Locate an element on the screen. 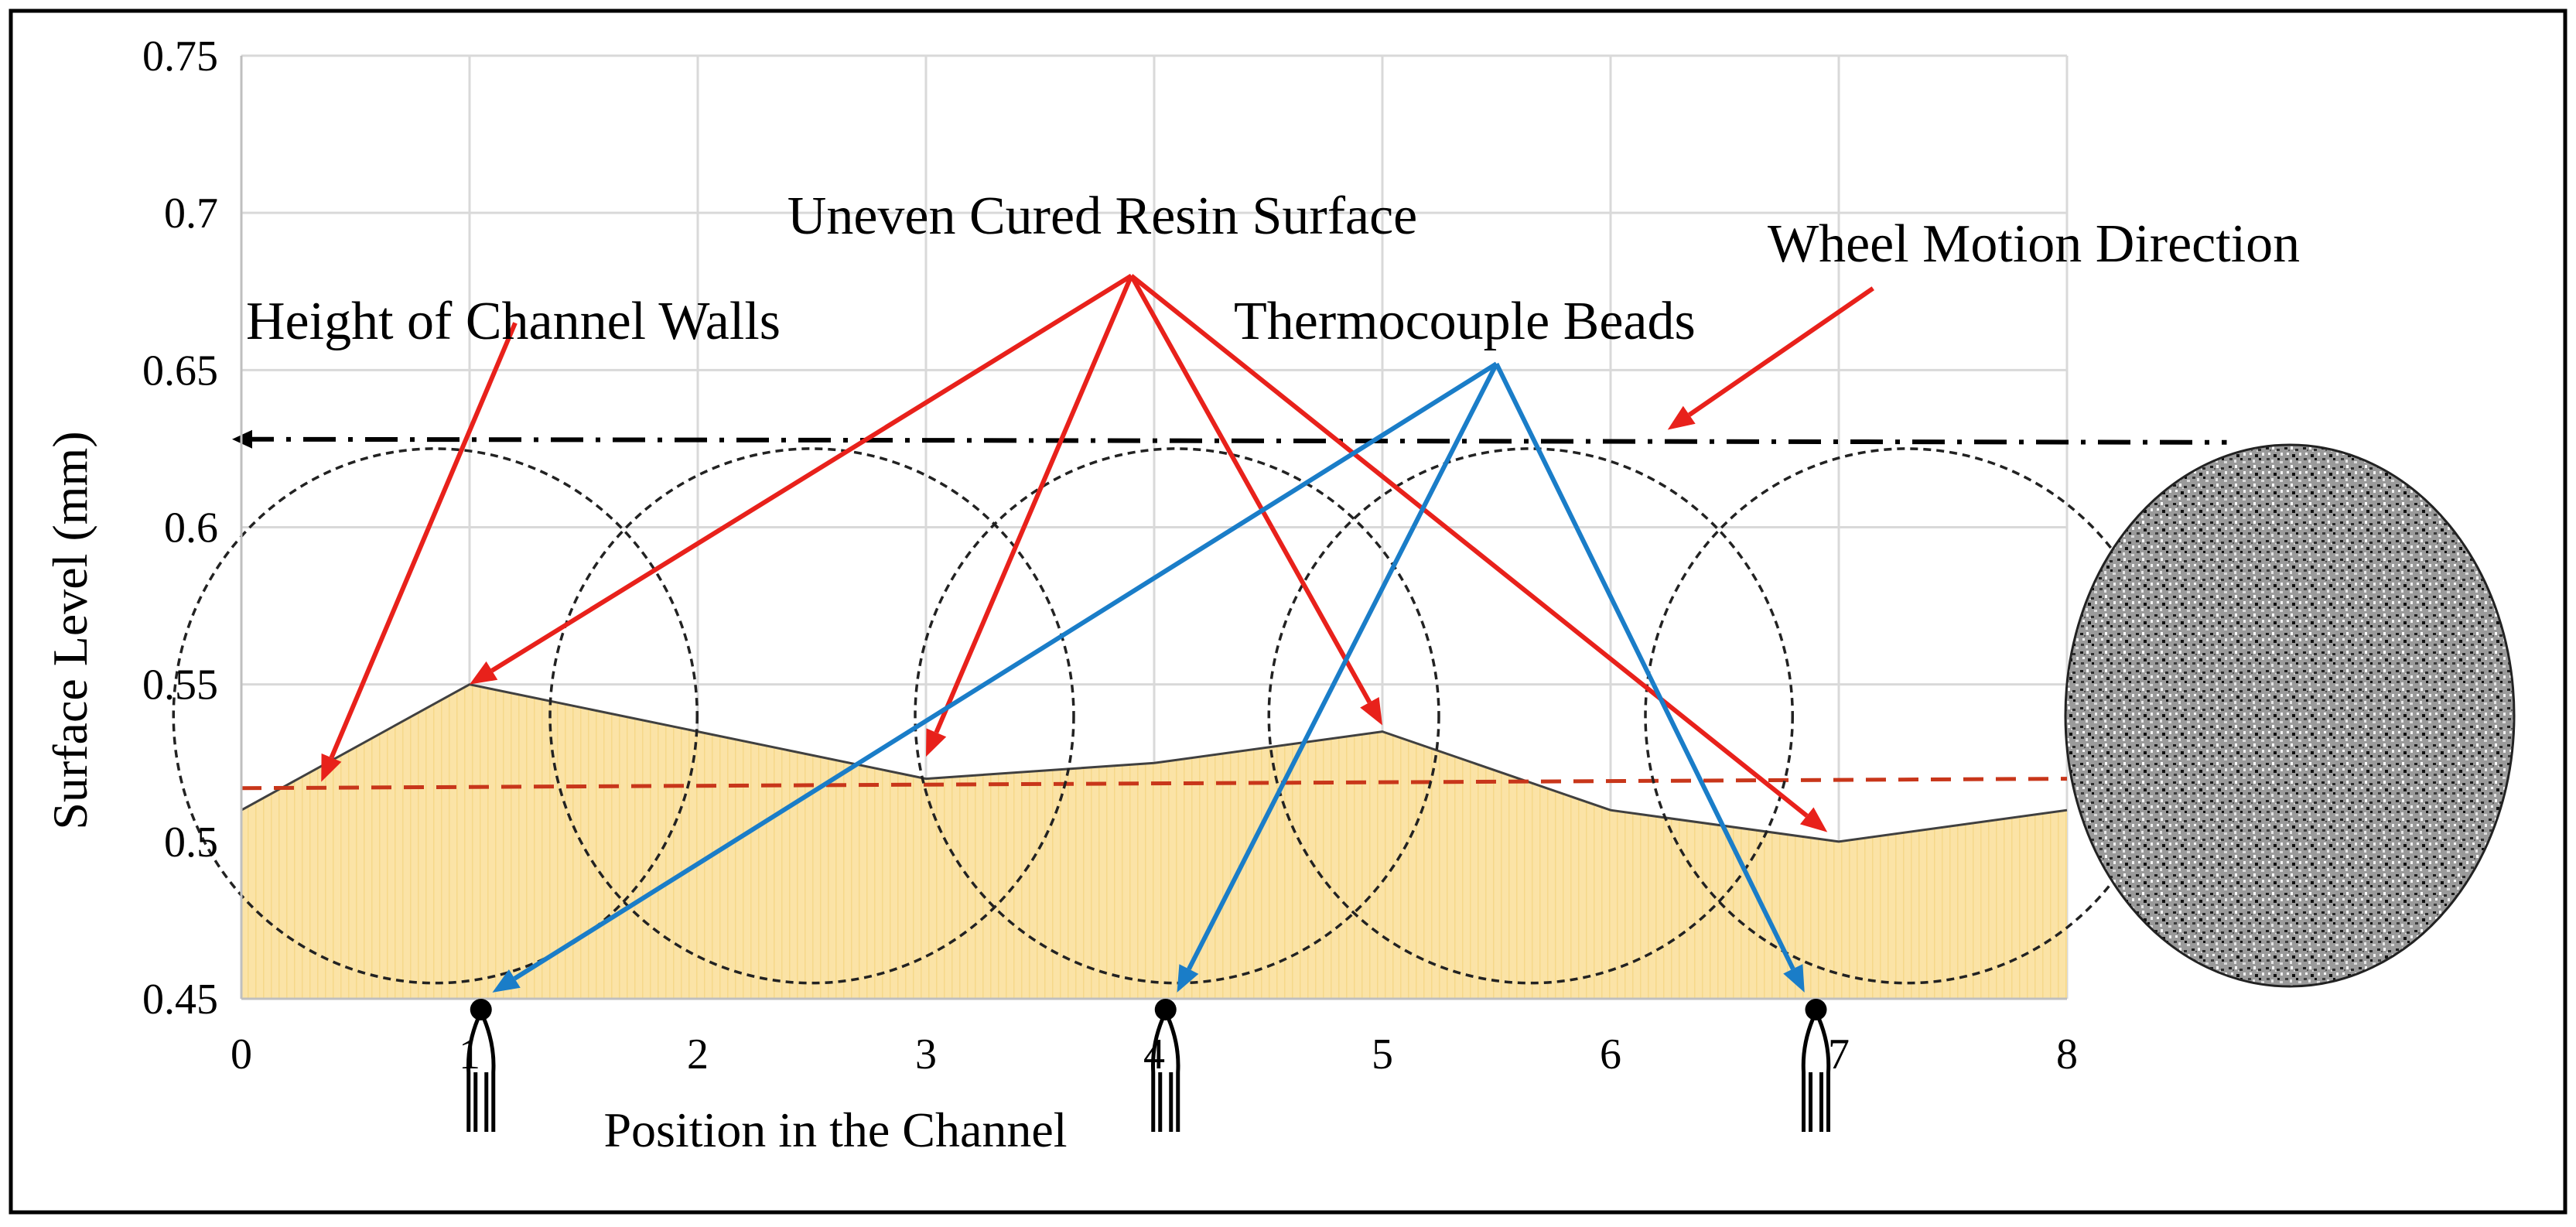 This screenshot has height=1227, width=2576. resin-surface-line is located at coordinates (1154, 763).